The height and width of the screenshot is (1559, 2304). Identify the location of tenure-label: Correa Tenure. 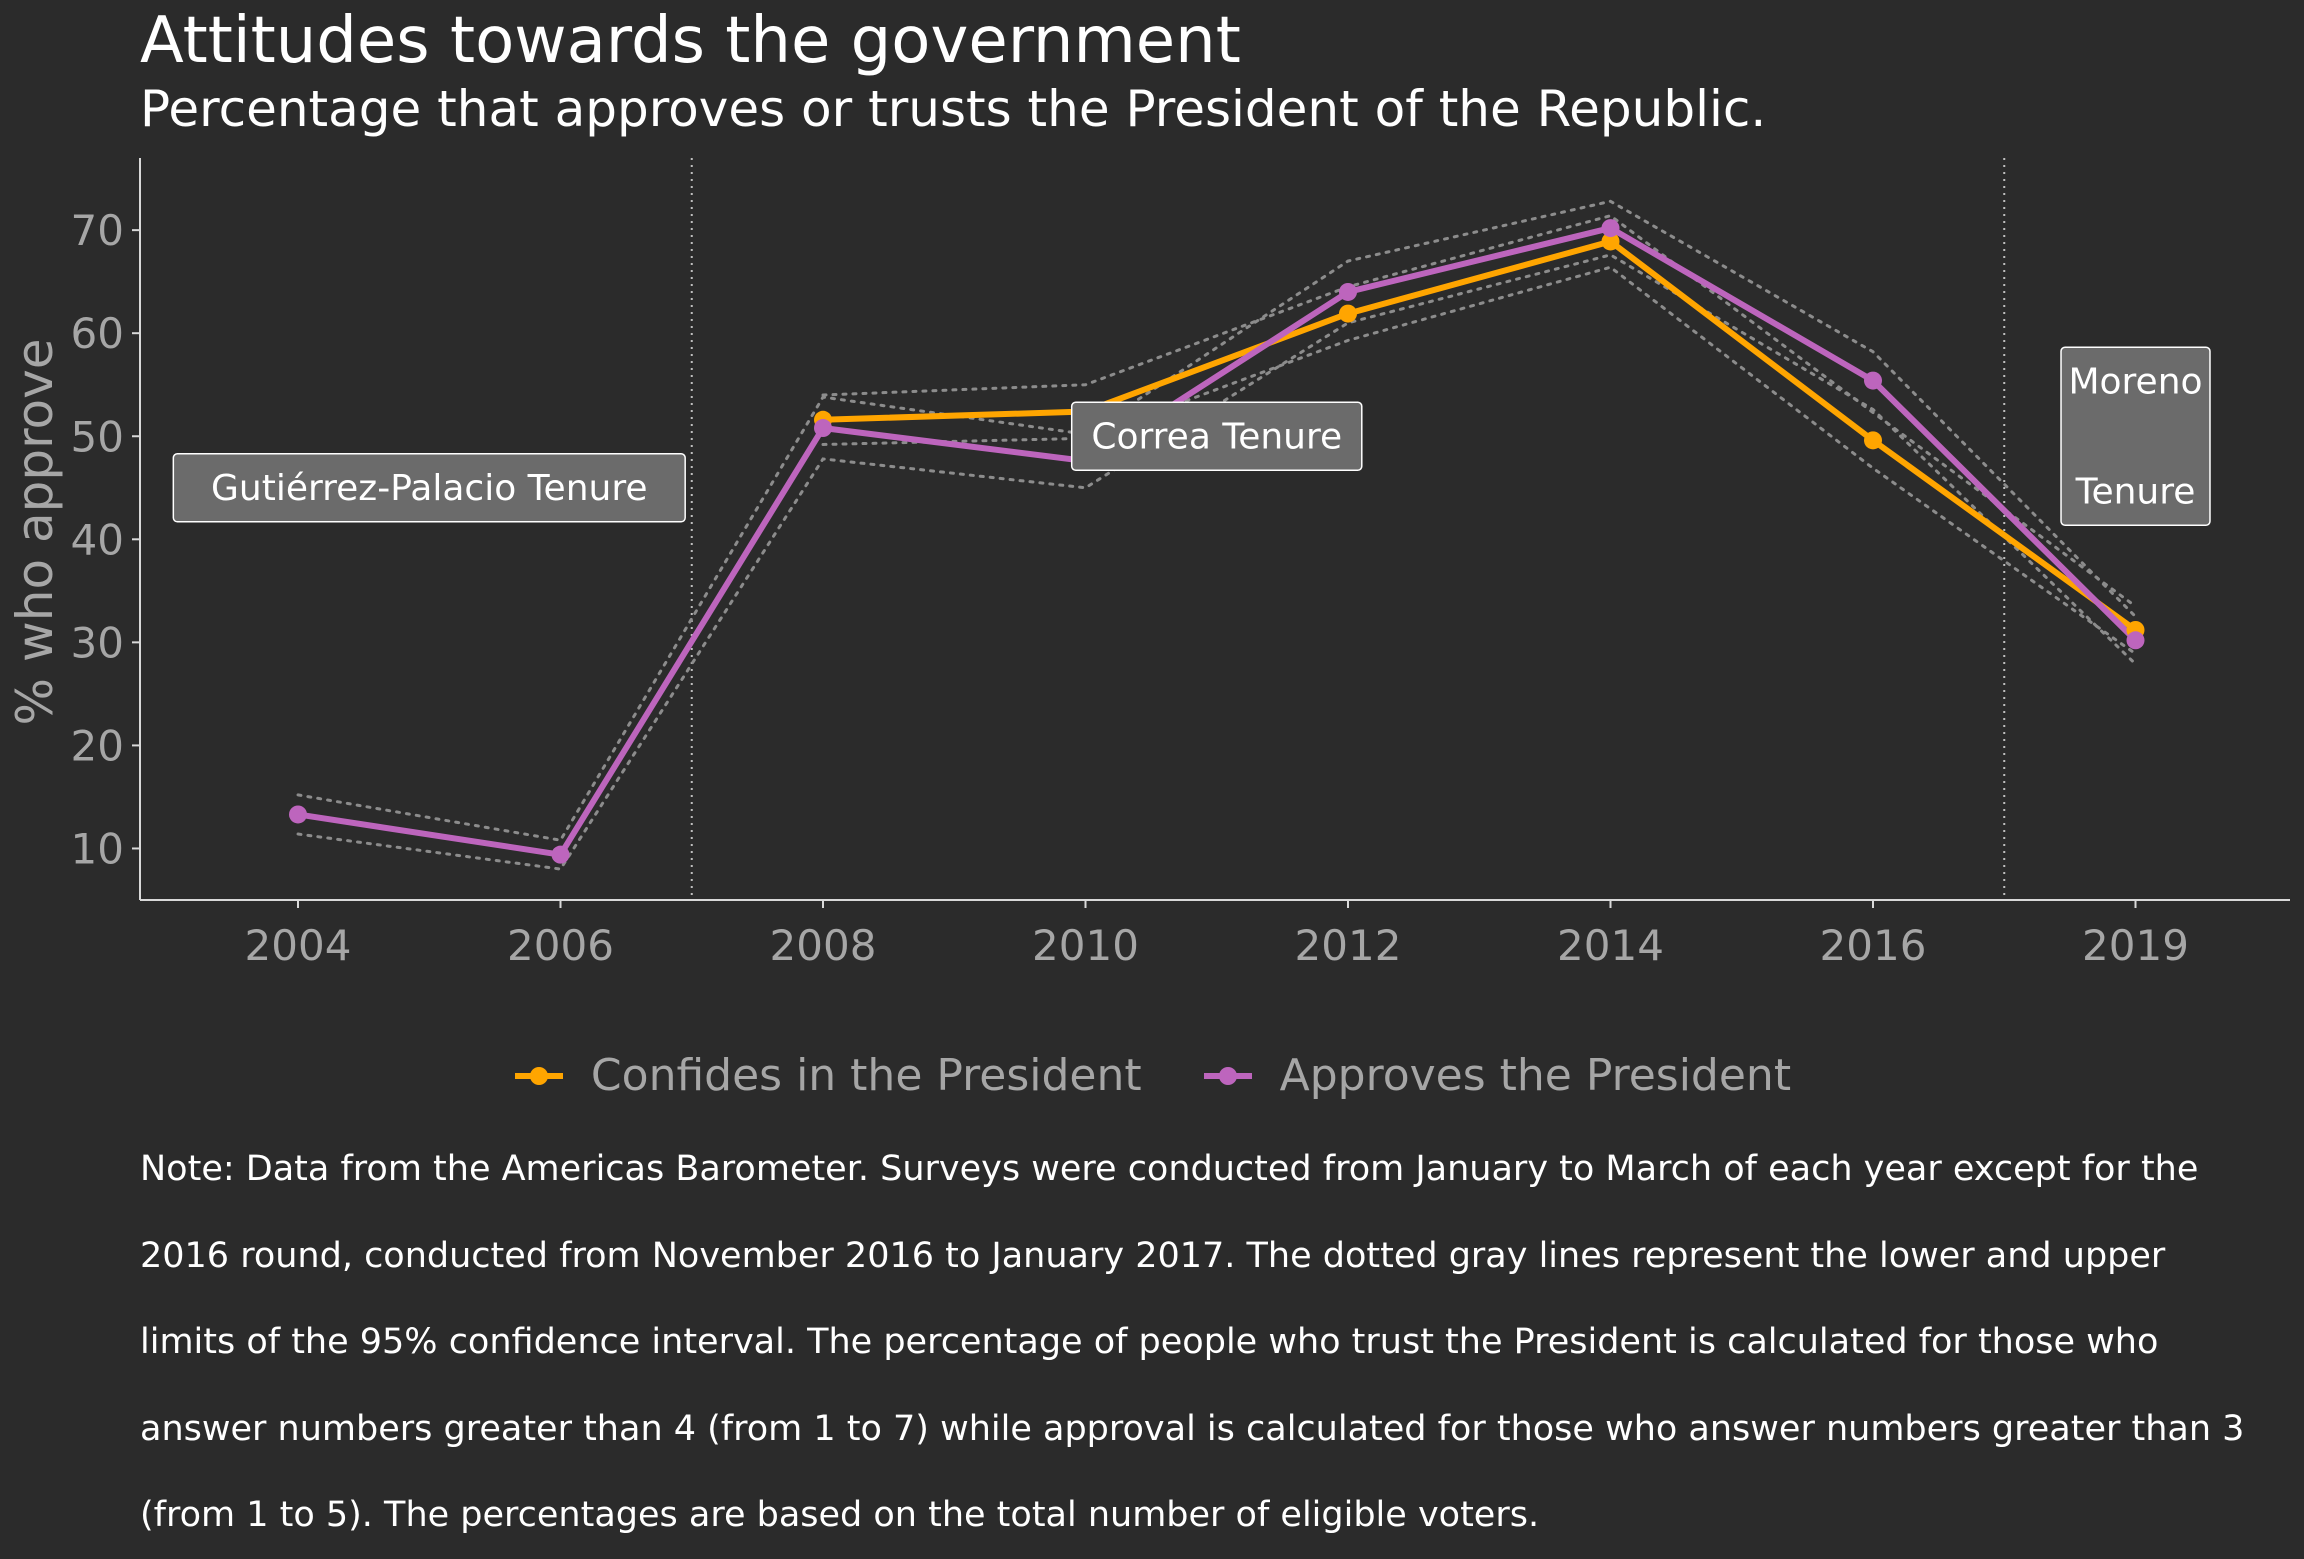
(1216, 436).